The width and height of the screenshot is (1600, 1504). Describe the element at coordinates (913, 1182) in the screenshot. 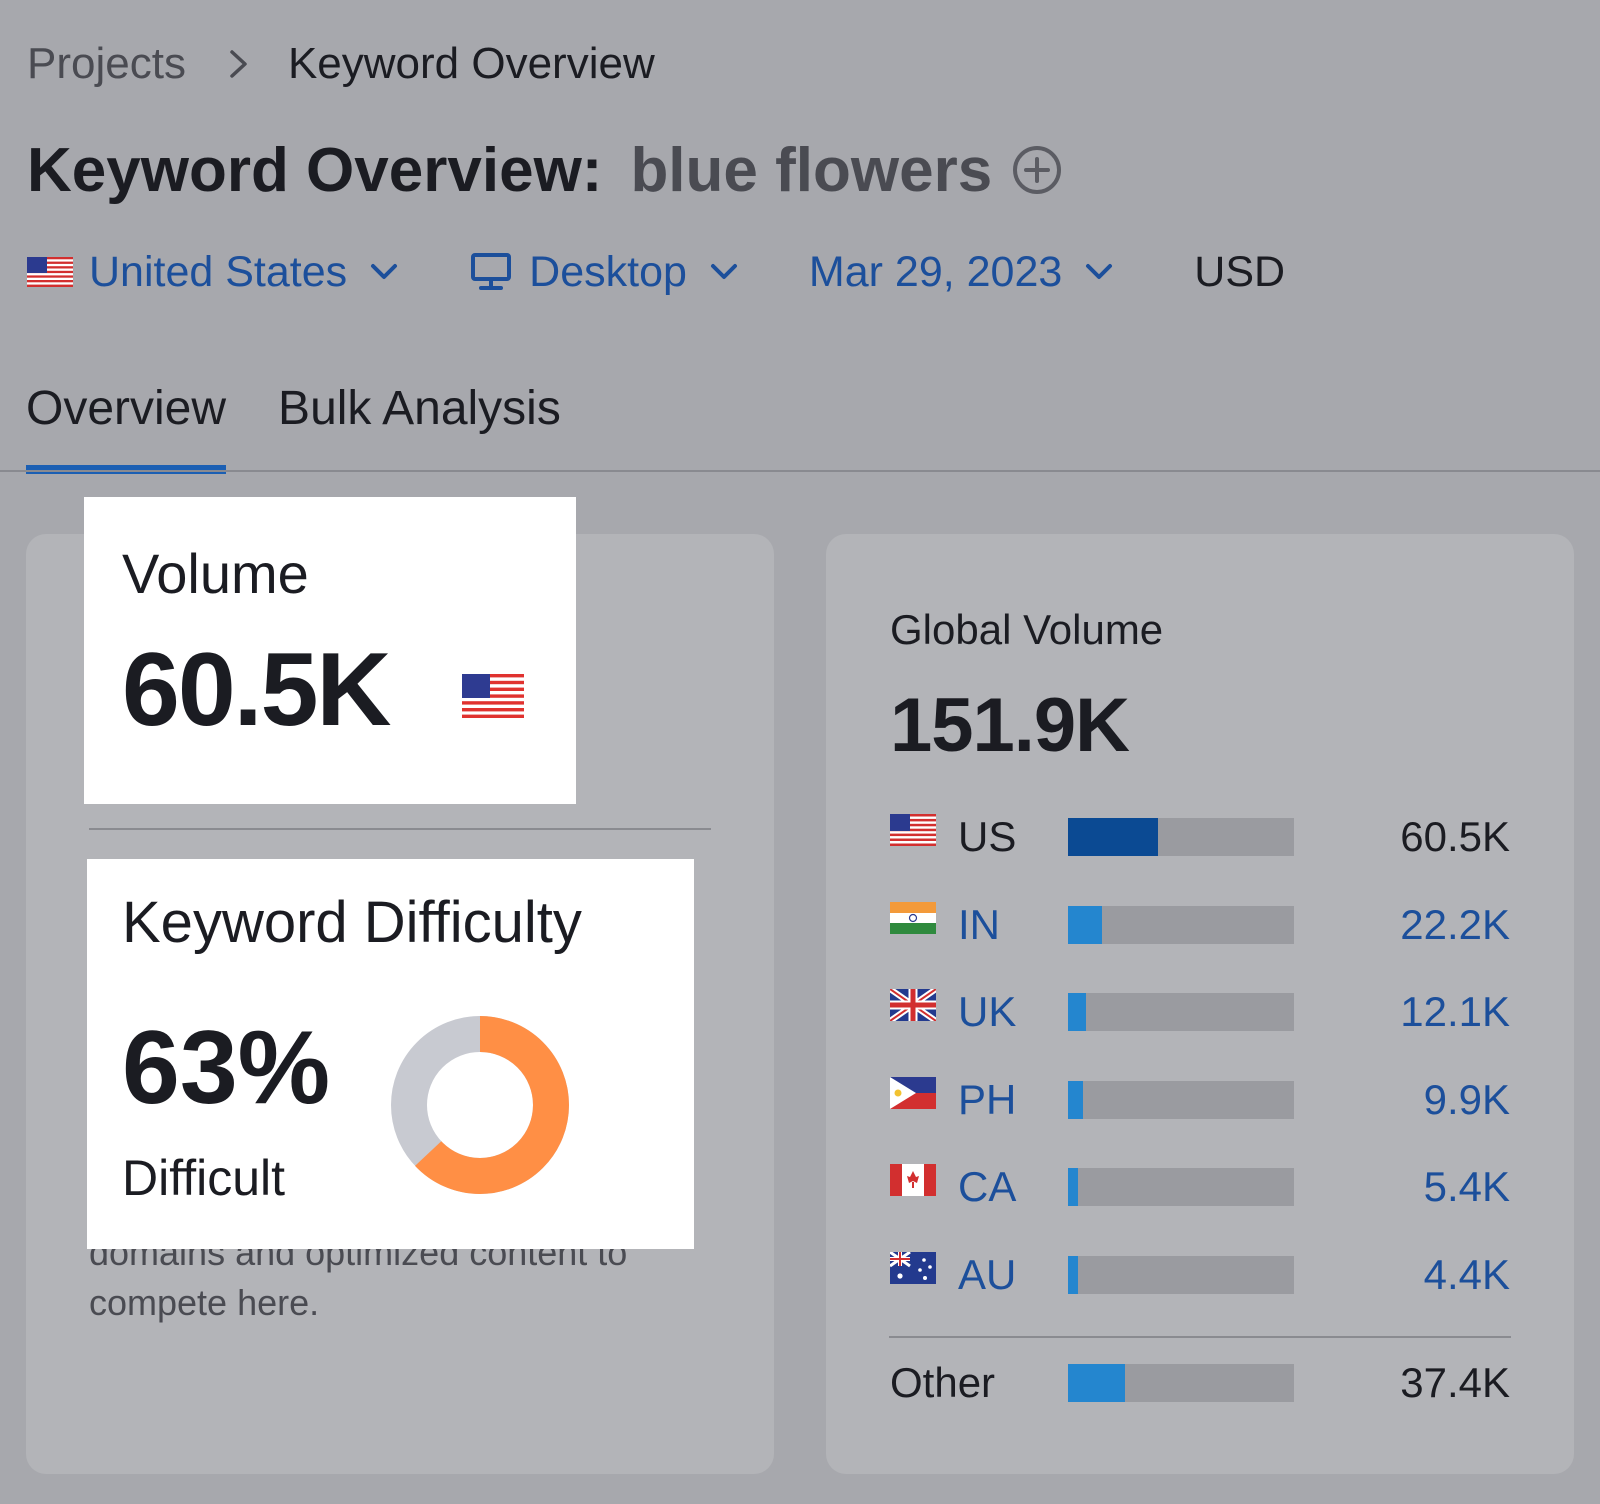

I see `canada-flag-icon` at that location.